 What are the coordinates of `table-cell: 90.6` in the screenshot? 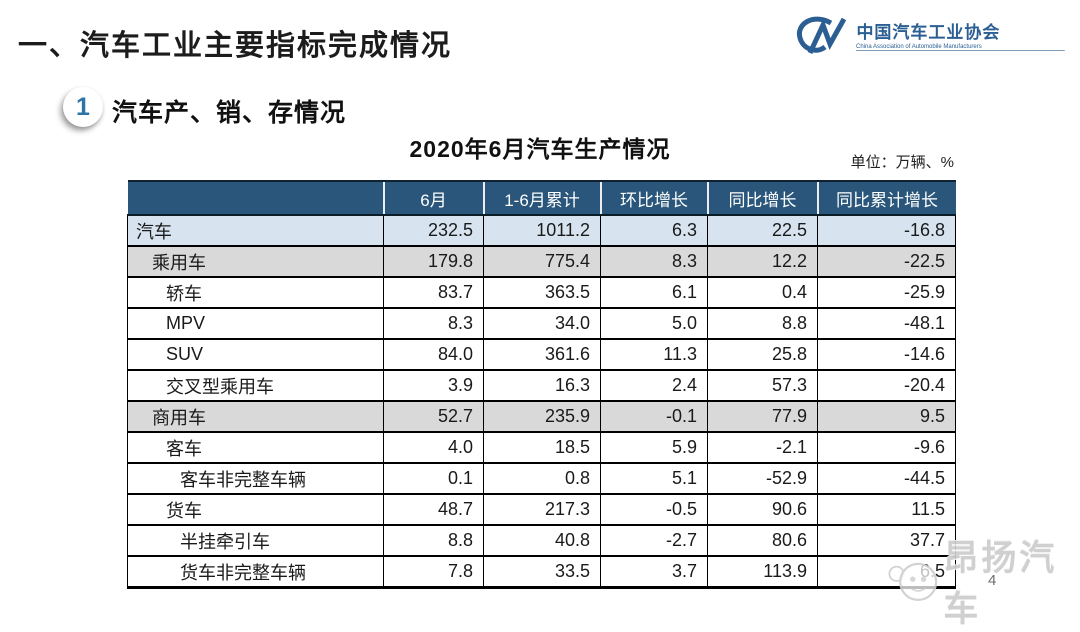 It's located at (762, 509).